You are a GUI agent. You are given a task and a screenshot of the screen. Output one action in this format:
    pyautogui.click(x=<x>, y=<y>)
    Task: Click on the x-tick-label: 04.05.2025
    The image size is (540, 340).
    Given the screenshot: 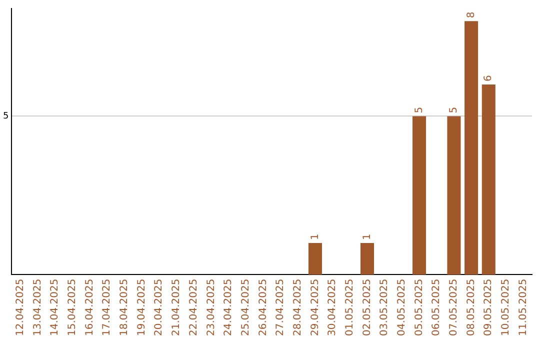 What is the action you would take?
    pyautogui.click(x=402, y=307)
    